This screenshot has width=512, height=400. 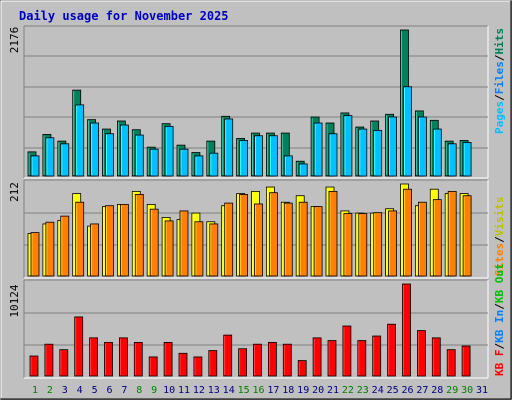 I want to click on legend-kbytes: KB F/KB In/KB Out, so click(x=499, y=319).